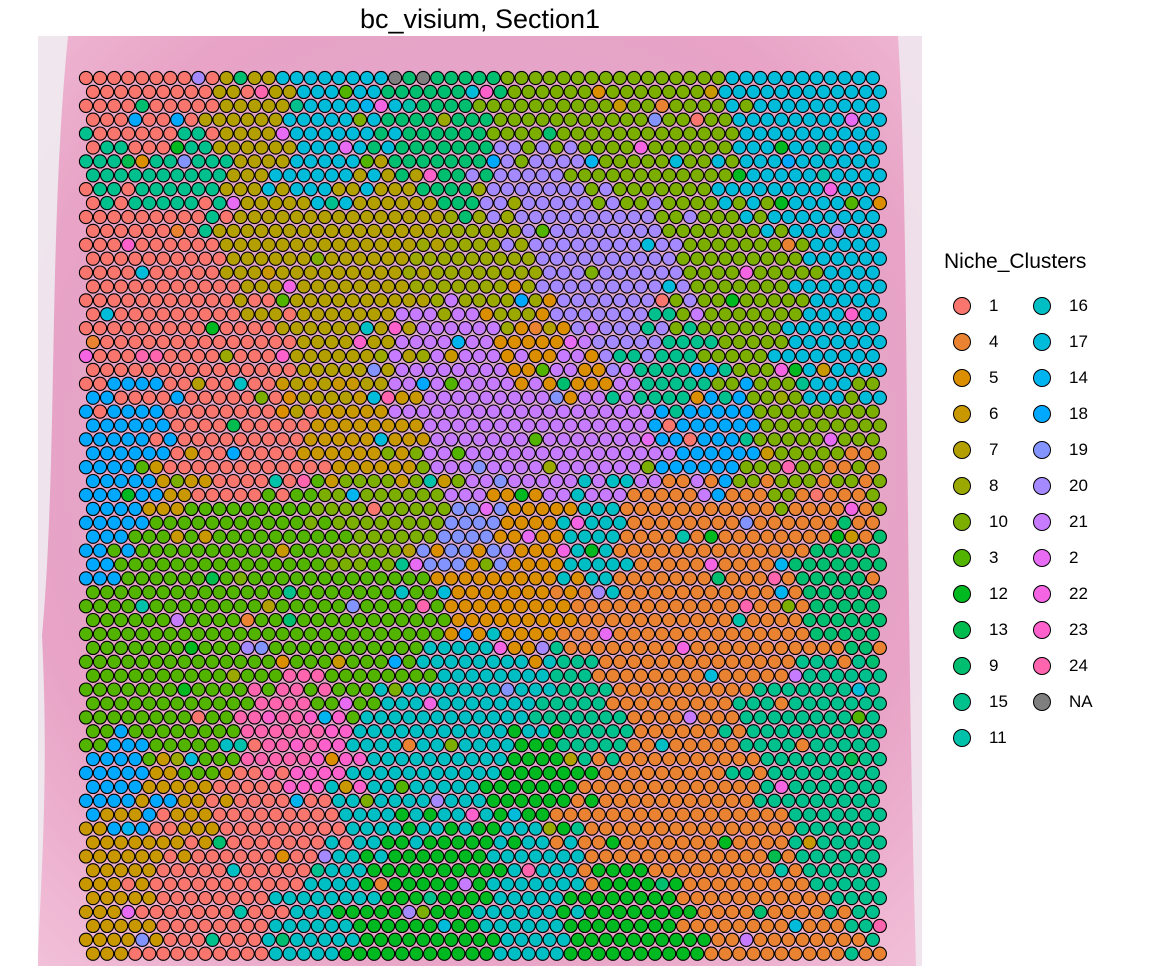 The width and height of the screenshot is (1164, 976). Describe the element at coordinates (984, 594) in the screenshot. I see `legend-item: 12` at that location.